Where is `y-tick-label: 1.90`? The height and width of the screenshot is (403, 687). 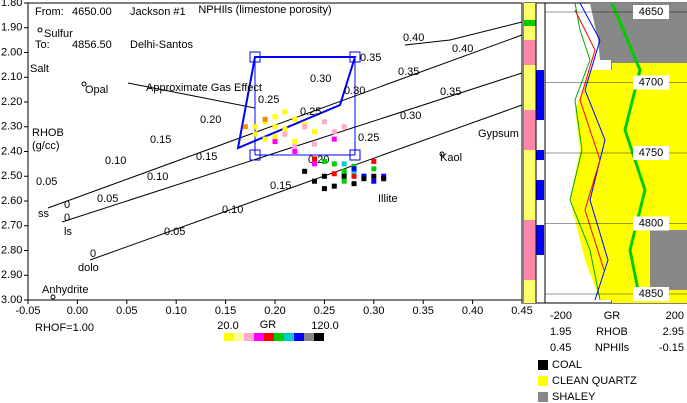
y-tick-label: 1.90 is located at coordinates (11, 28).